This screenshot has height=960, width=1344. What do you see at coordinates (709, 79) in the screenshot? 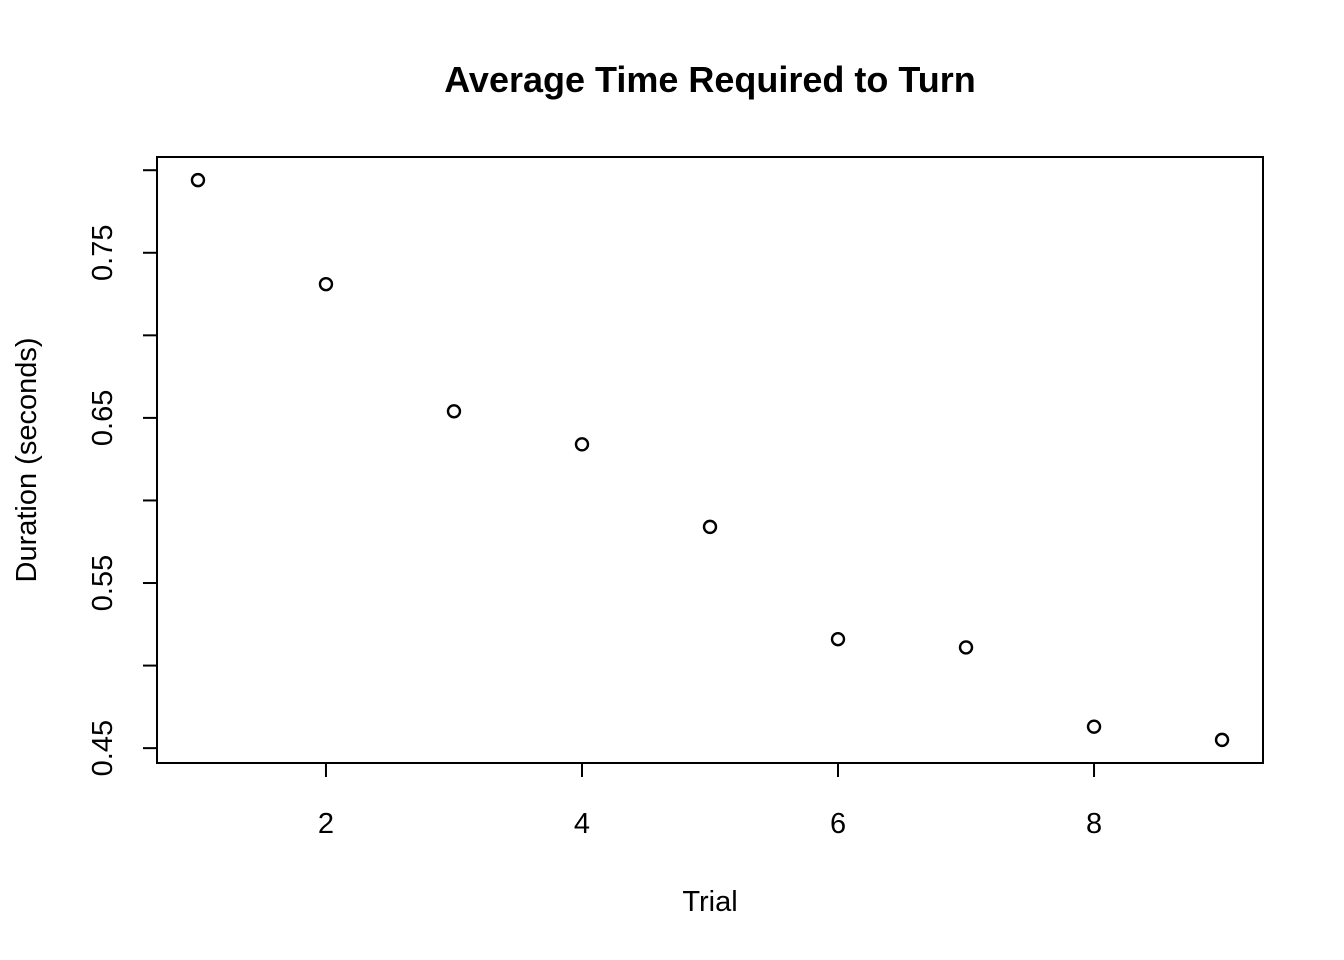
I see `chart-title: Average Time Required to Turn` at bounding box center [709, 79].